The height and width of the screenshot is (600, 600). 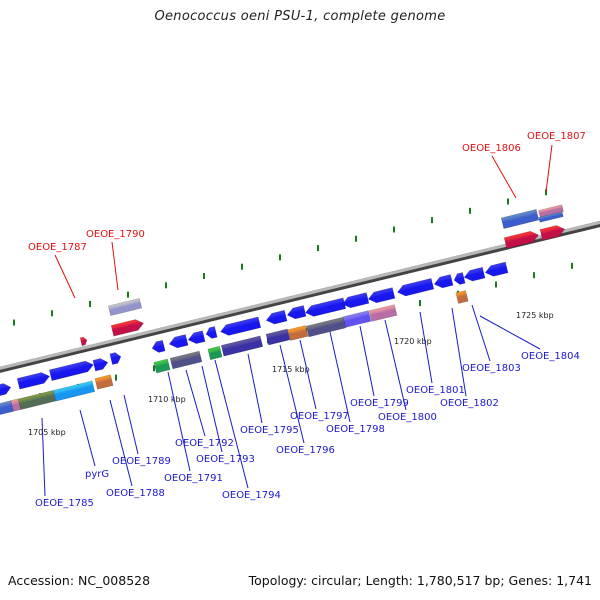 What do you see at coordinates (355, 429) in the screenshot?
I see `gene-label: OEOE_1798` at bounding box center [355, 429].